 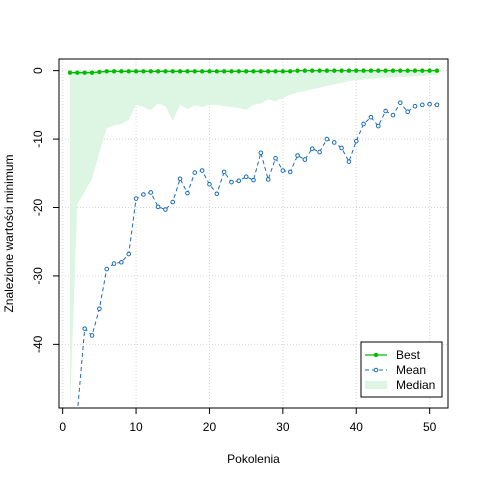 I want to click on y-tick-label: 0, so click(x=38, y=70).